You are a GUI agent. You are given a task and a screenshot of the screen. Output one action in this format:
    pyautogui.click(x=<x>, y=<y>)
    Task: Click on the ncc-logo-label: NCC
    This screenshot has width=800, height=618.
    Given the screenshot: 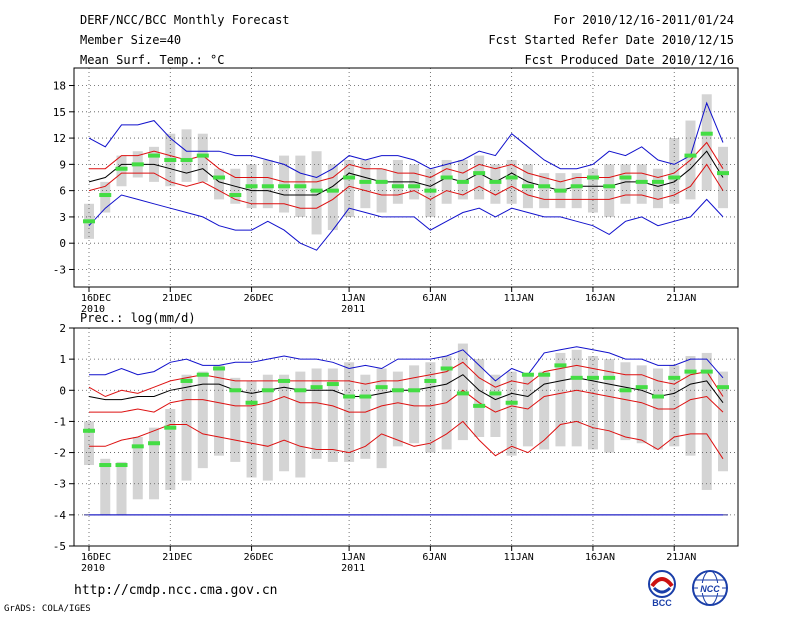 What is the action you would take?
    pyautogui.click(x=710, y=589)
    